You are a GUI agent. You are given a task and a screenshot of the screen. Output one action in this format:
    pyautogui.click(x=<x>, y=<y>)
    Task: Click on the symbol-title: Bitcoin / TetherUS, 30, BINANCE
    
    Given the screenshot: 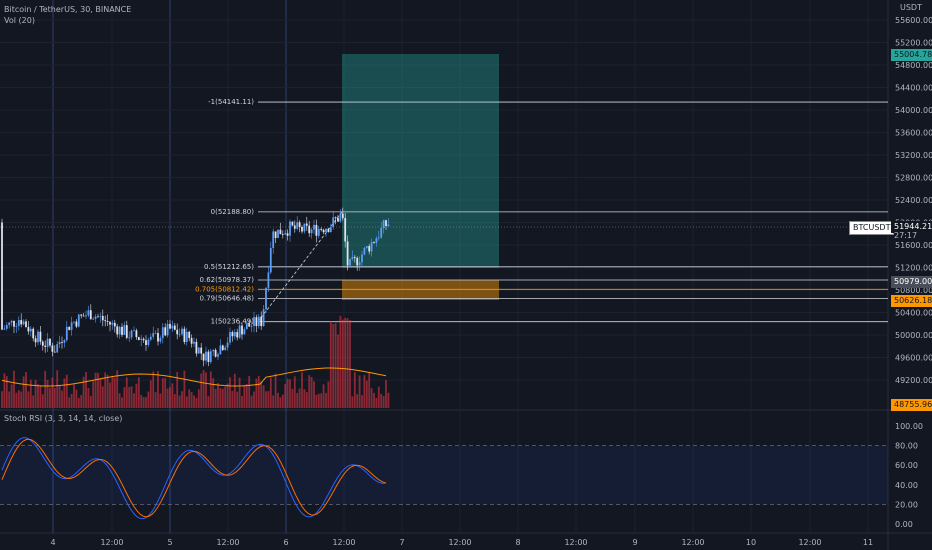 What is the action you would take?
    pyautogui.click(x=68, y=9)
    